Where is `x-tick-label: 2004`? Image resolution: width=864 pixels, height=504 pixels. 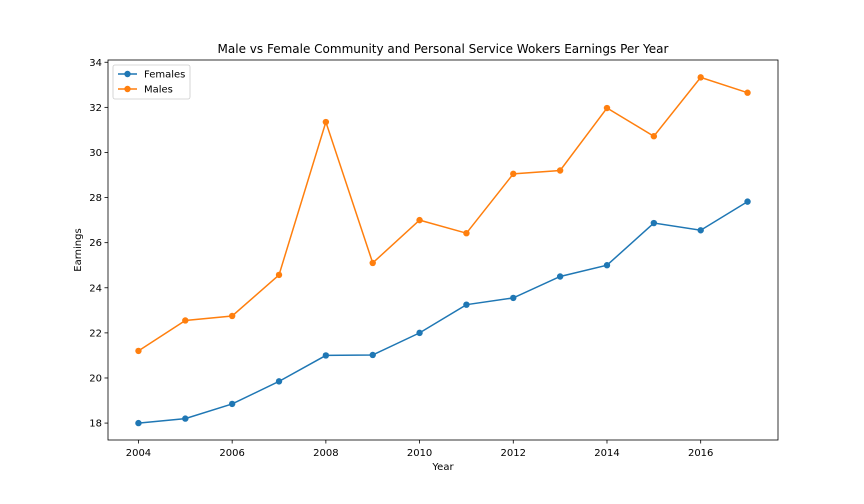
x-tick-label: 2004 is located at coordinates (138, 453).